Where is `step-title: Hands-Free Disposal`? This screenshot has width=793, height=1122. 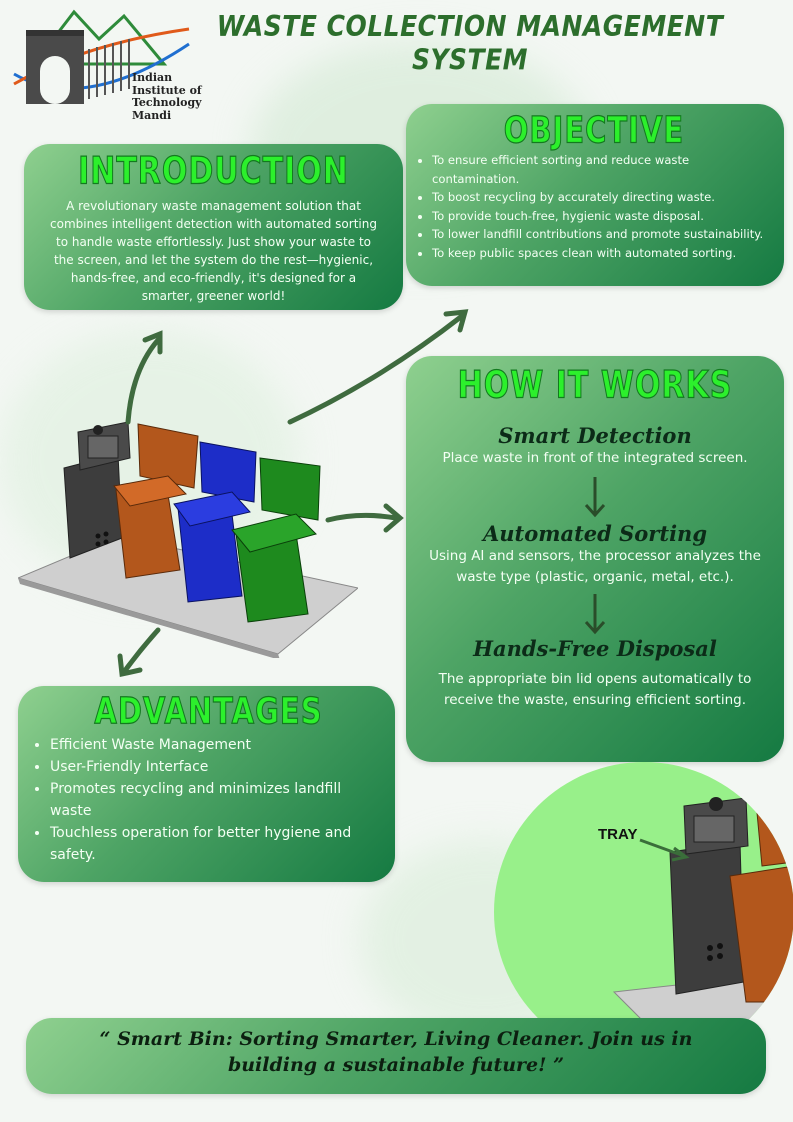
step-title: Hands-Free Disposal is located at coordinates (595, 648).